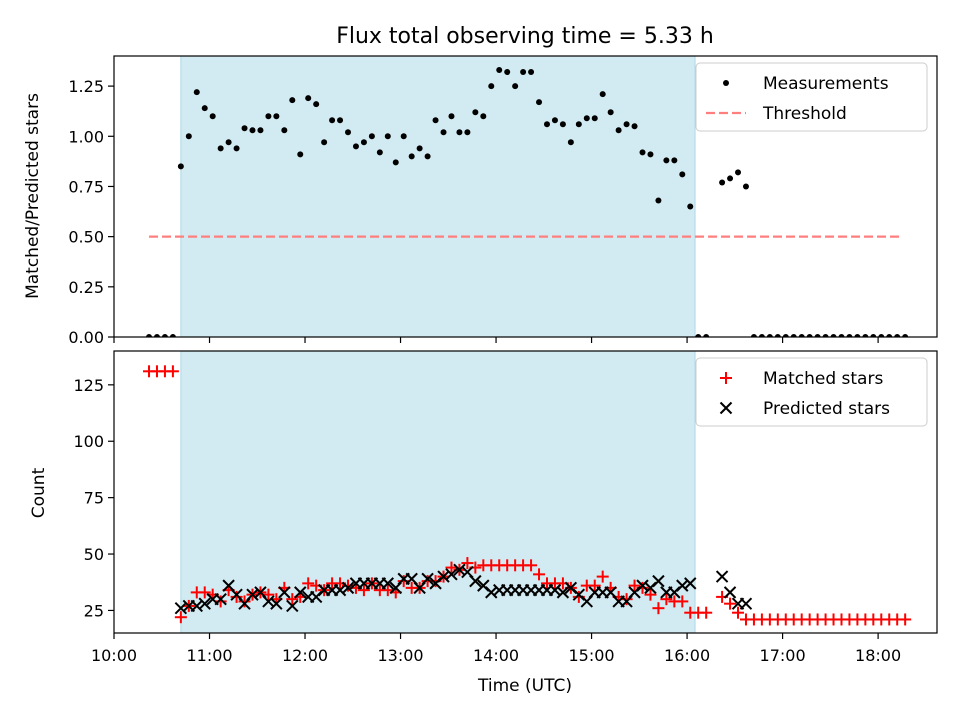 Image resolution: width=960 pixels, height=720 pixels. What do you see at coordinates (86, 186) in the screenshot?
I see `top-y-tick-label: 0.75` at bounding box center [86, 186].